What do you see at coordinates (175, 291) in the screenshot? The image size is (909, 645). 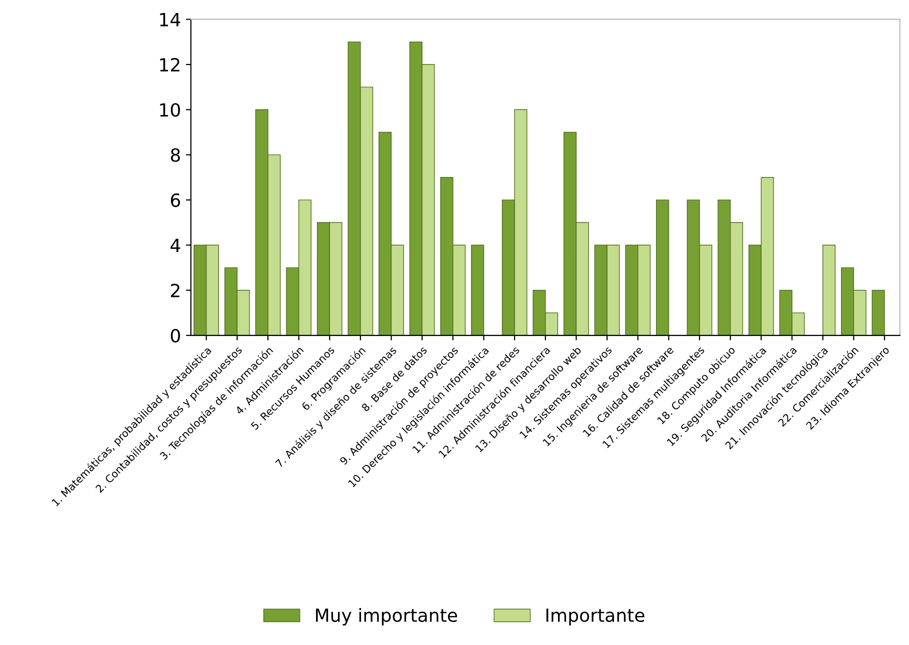 I see `y-tick-label: 2` at bounding box center [175, 291].